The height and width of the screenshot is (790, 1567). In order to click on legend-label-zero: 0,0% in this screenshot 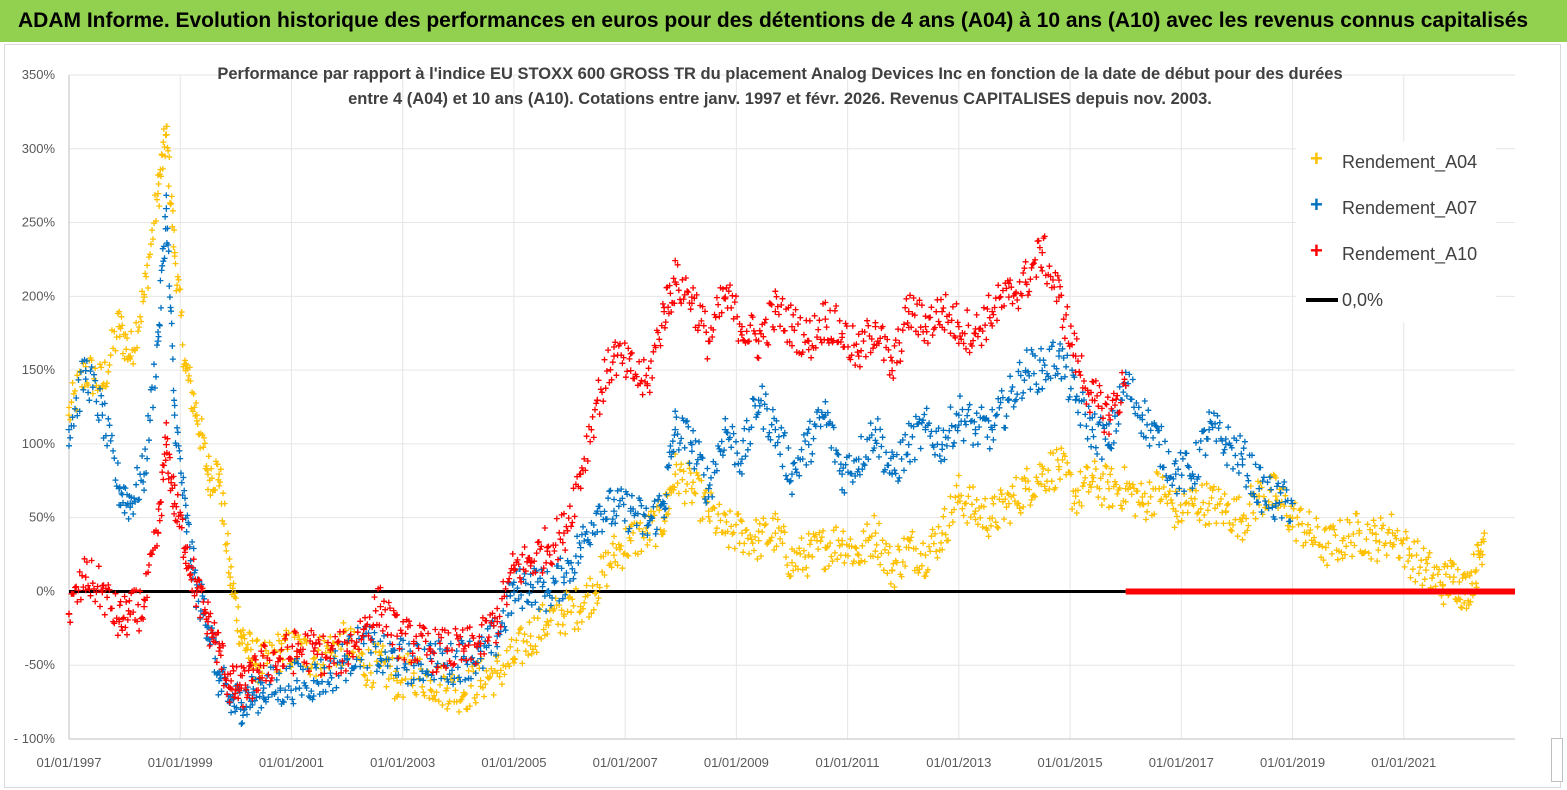, I will do `click(1363, 300)`.